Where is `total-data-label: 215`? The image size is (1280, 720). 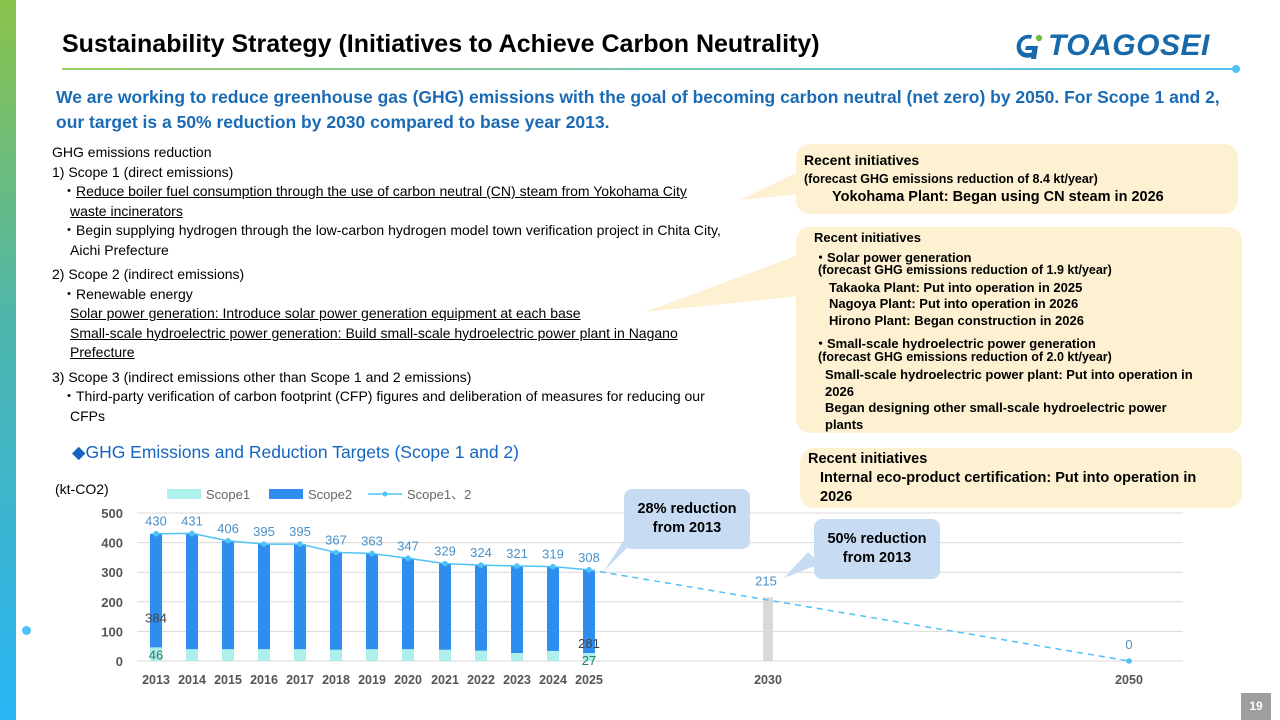 total-data-label: 215 is located at coordinates (766, 580).